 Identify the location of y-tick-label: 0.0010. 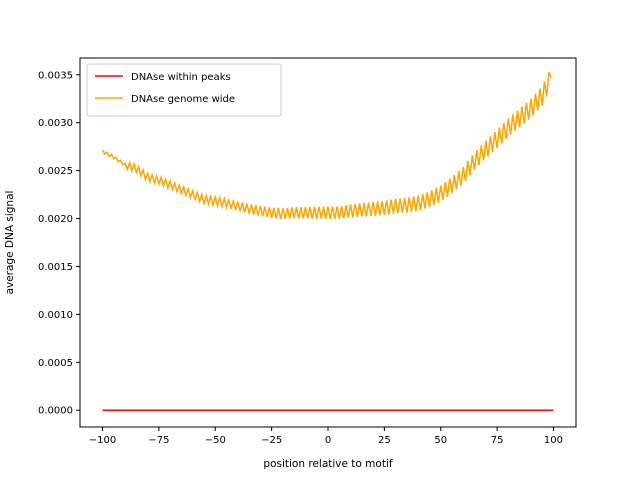
(55, 315).